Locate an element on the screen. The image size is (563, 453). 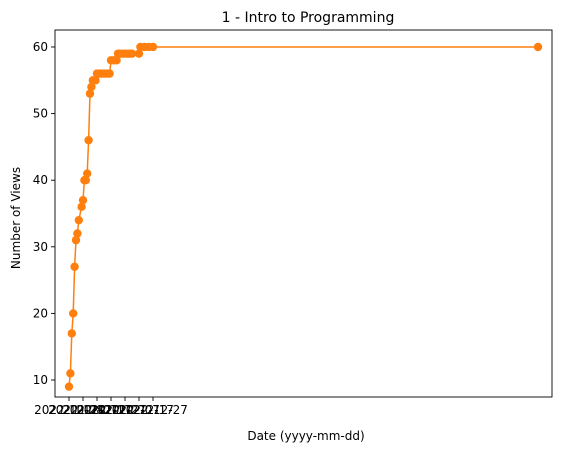
y-tick-label: 20 is located at coordinates (40, 313).